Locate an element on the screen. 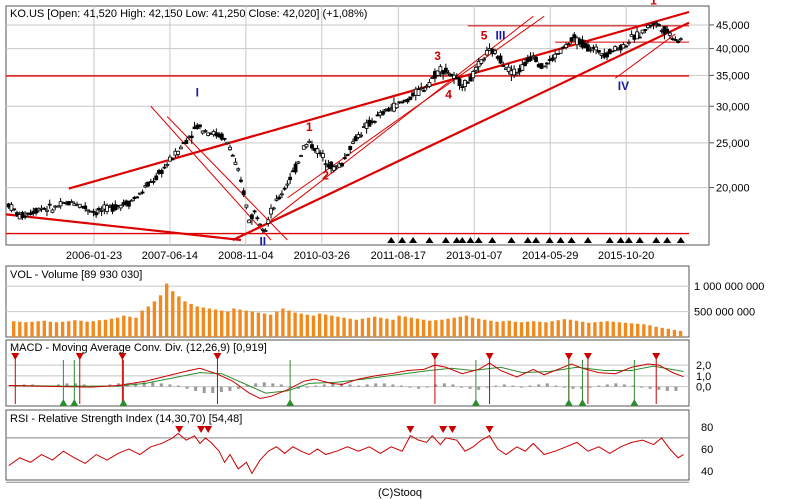 The image size is (800, 500). wave-label-blue: II is located at coordinates (262, 241).